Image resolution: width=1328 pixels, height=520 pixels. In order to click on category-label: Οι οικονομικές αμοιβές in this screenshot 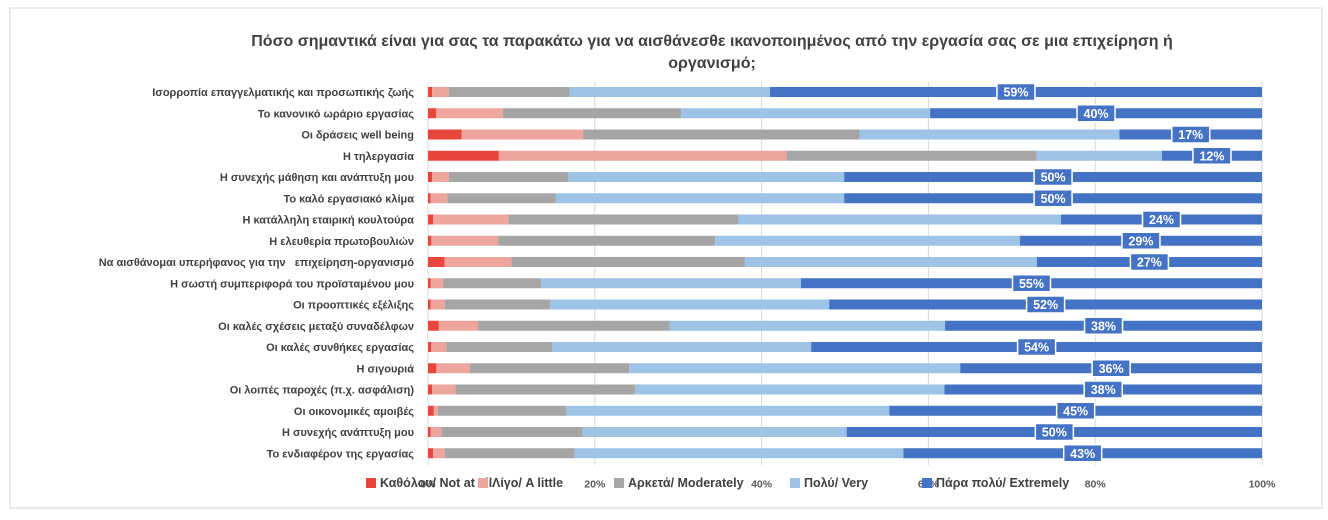, I will do `click(354, 412)`.